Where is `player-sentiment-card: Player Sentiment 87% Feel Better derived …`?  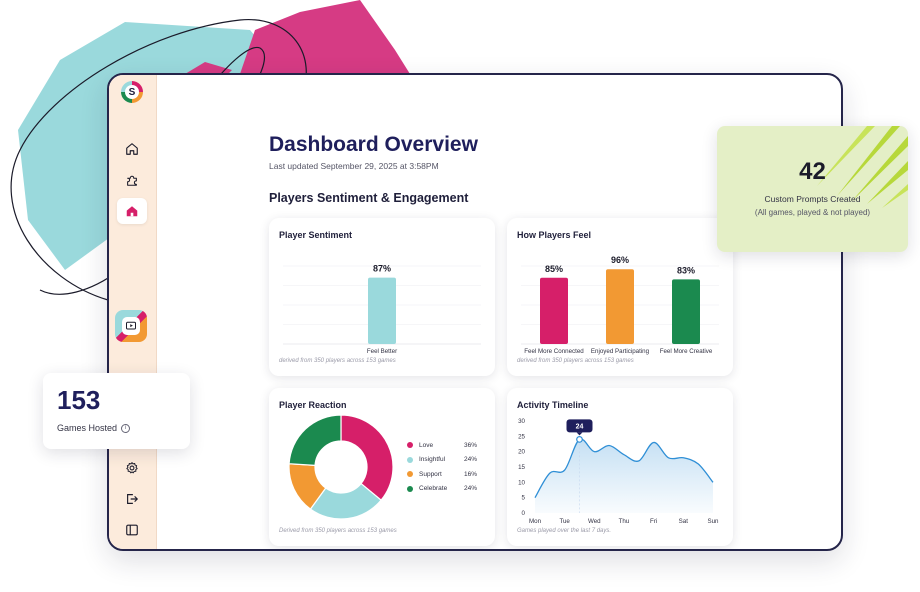 player-sentiment-card: Player Sentiment 87% Feel Better derived … is located at coordinates (382, 297).